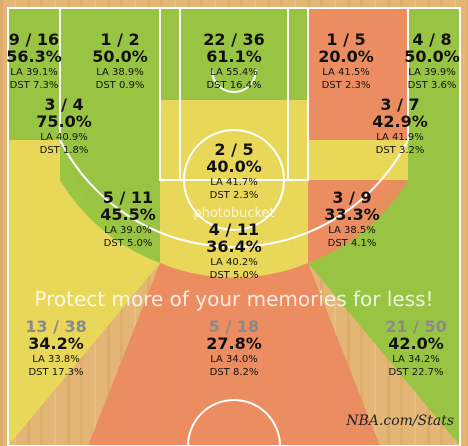  What do you see at coordinates (234, 182) in the screenshot?
I see `zone-league-average: LA 41.7%` at bounding box center [234, 182].